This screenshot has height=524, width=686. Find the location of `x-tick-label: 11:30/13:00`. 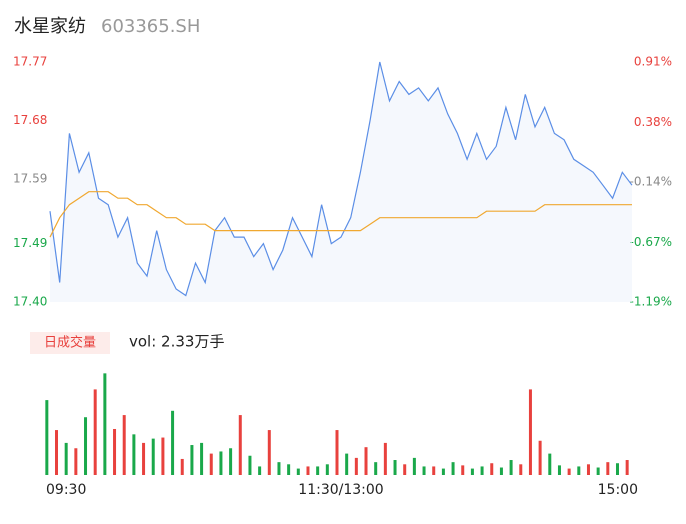

x-tick-label: 11:30/13:00 is located at coordinates (340, 490).